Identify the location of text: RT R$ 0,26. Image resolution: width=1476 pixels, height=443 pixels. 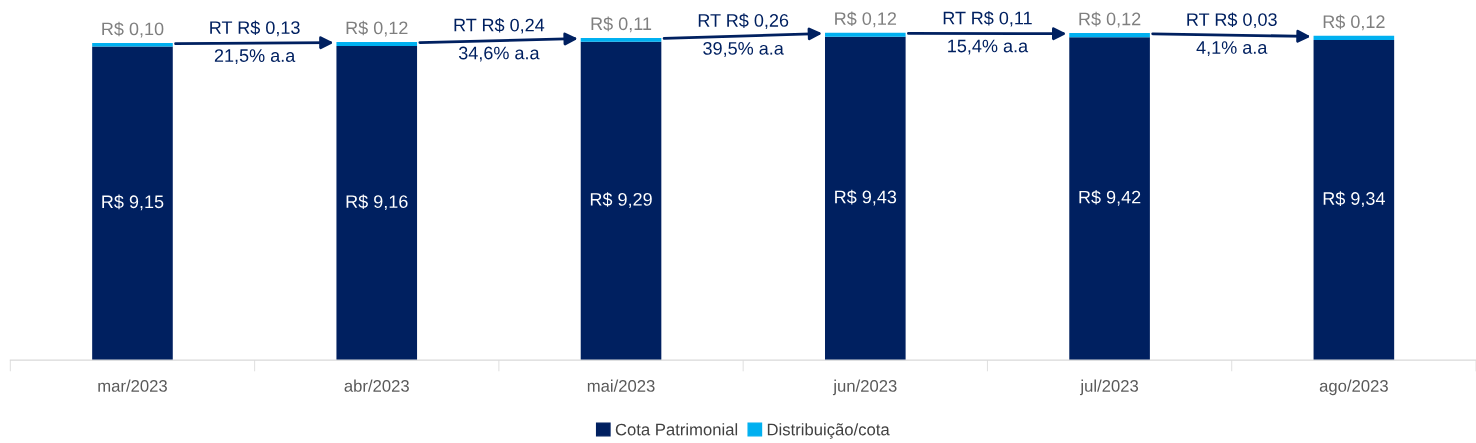
(743, 21).